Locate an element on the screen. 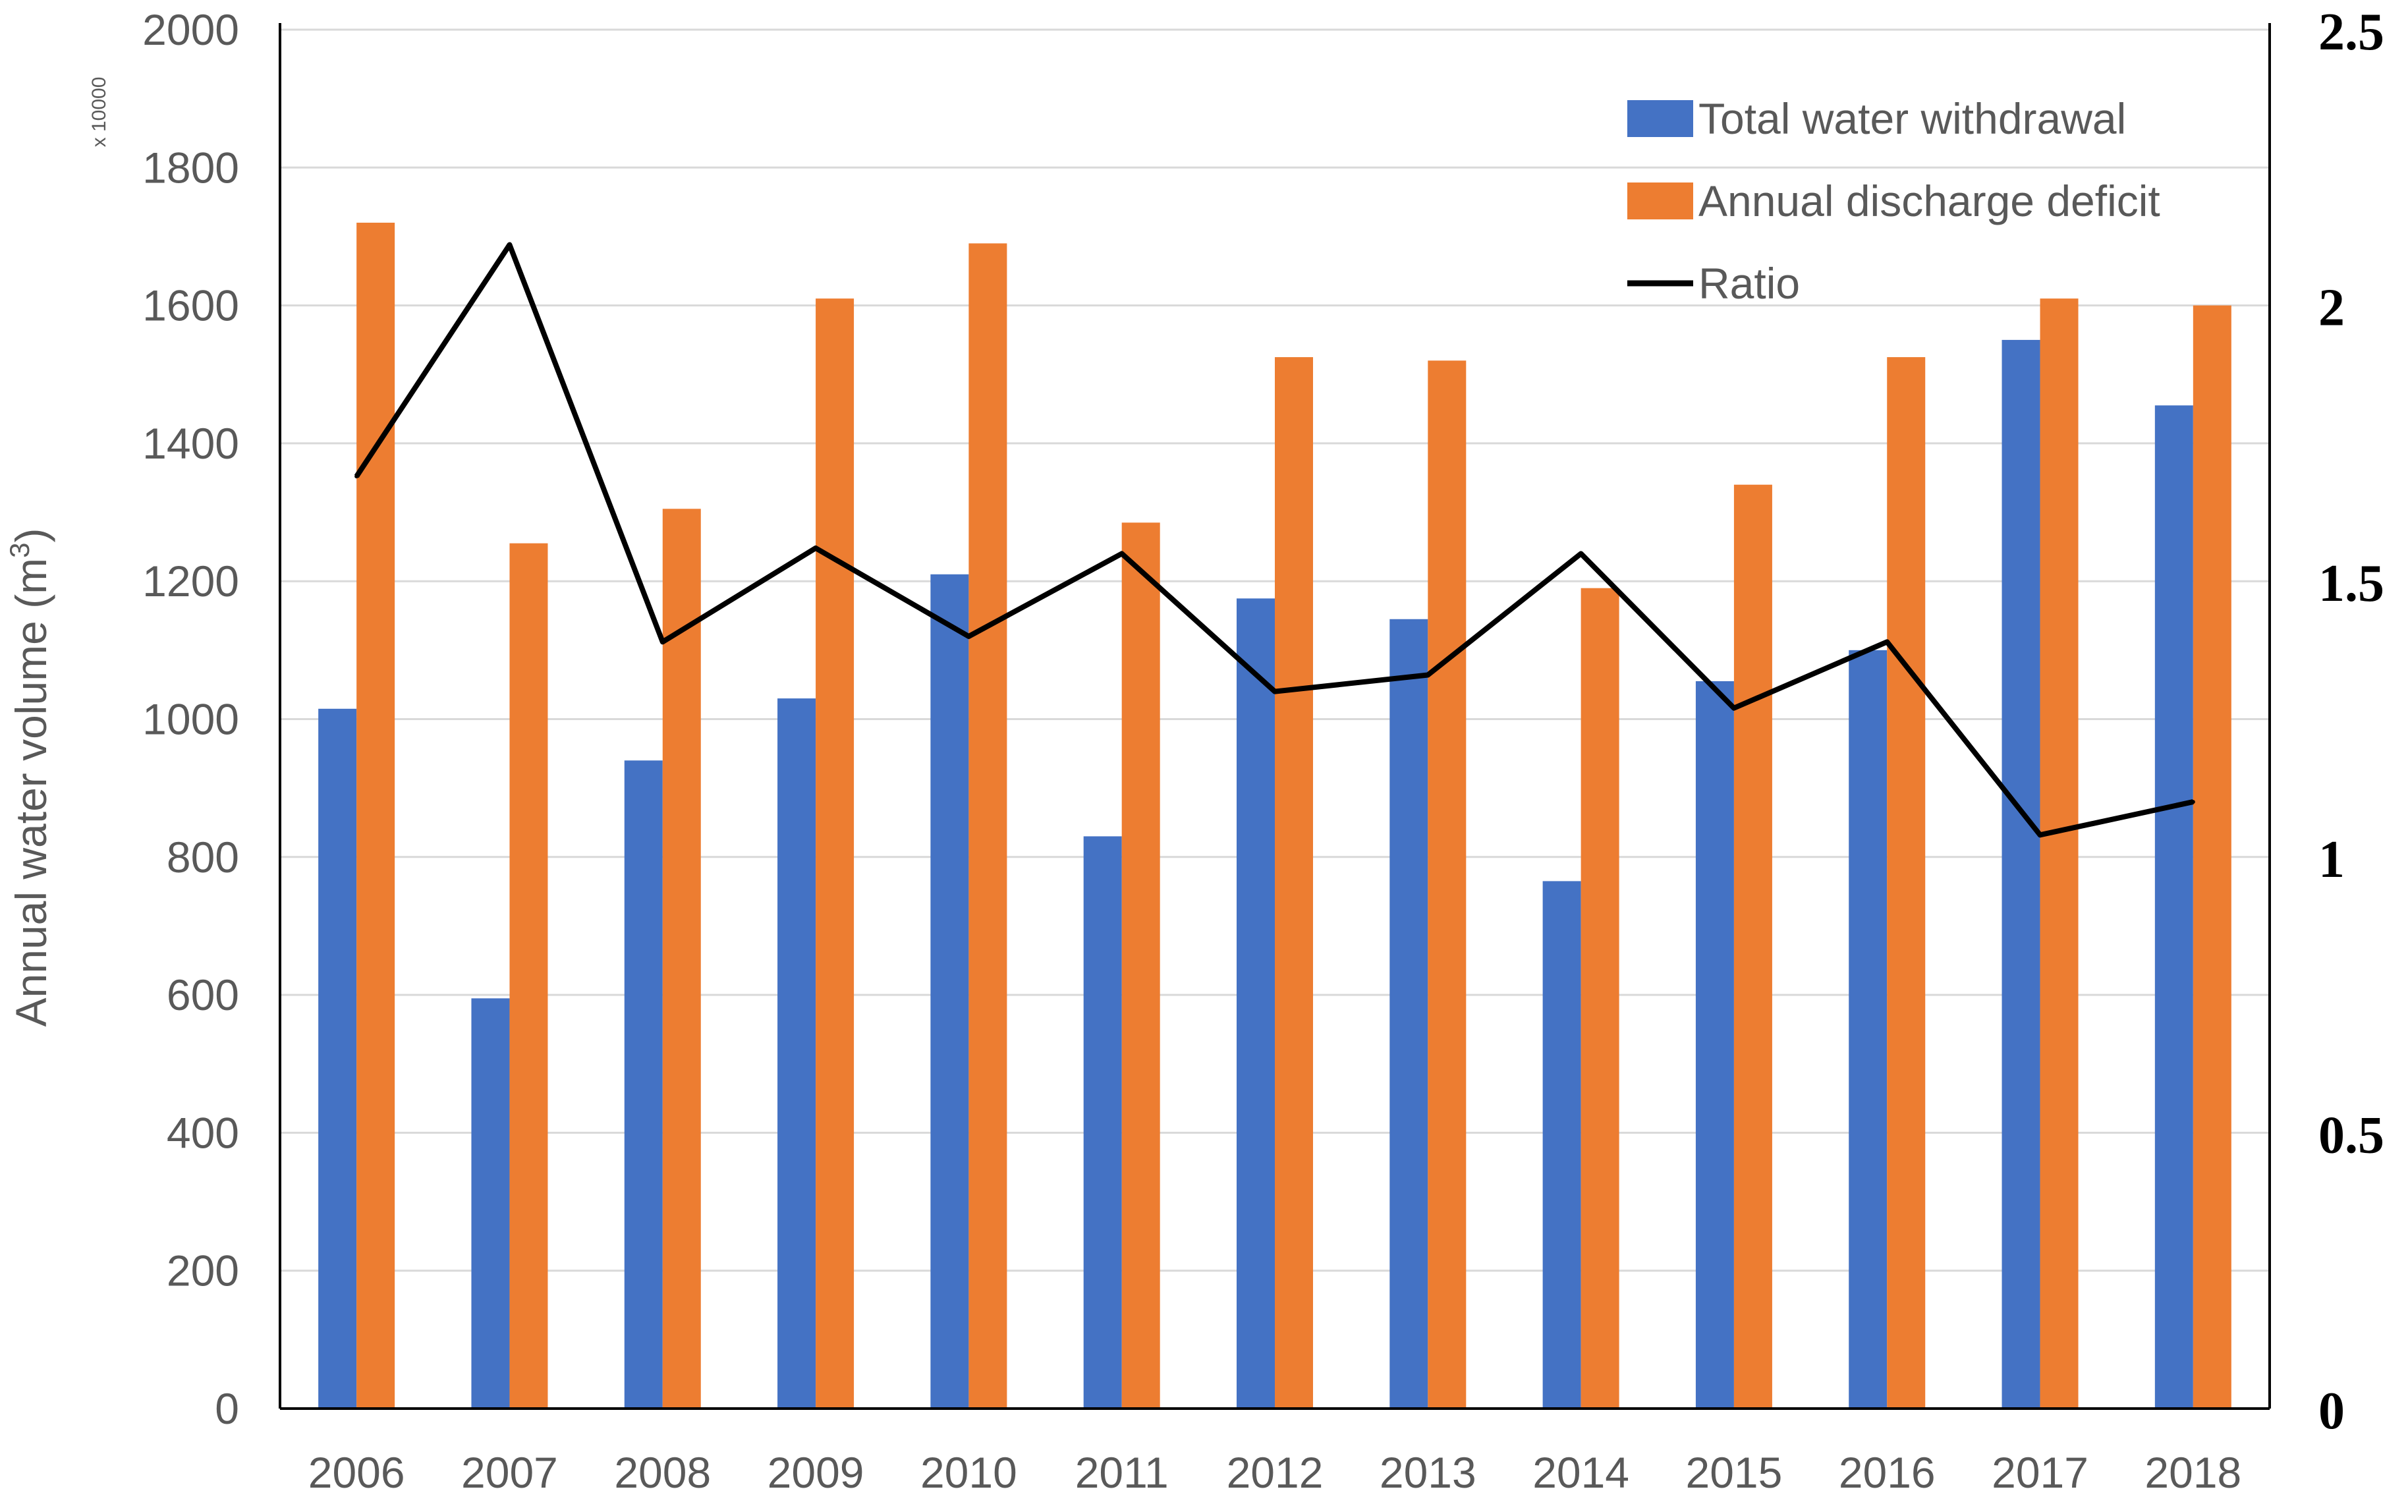 The height and width of the screenshot is (1512, 2408). right-tick-label: 0.5 is located at coordinates (2351, 1135).